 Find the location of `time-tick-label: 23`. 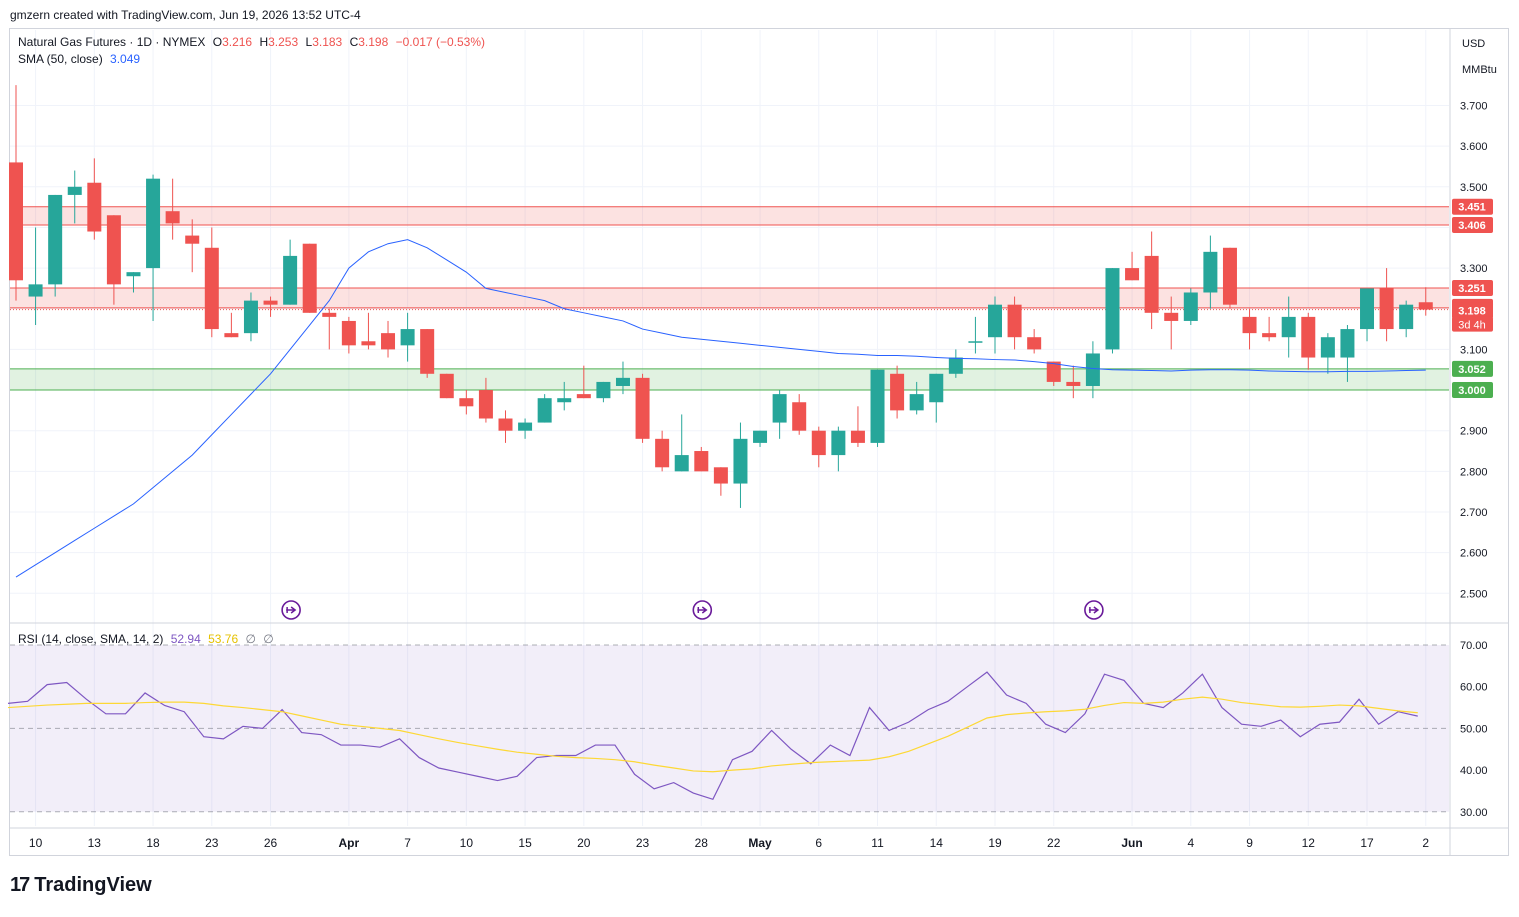

time-tick-label: 23 is located at coordinates (212, 843).